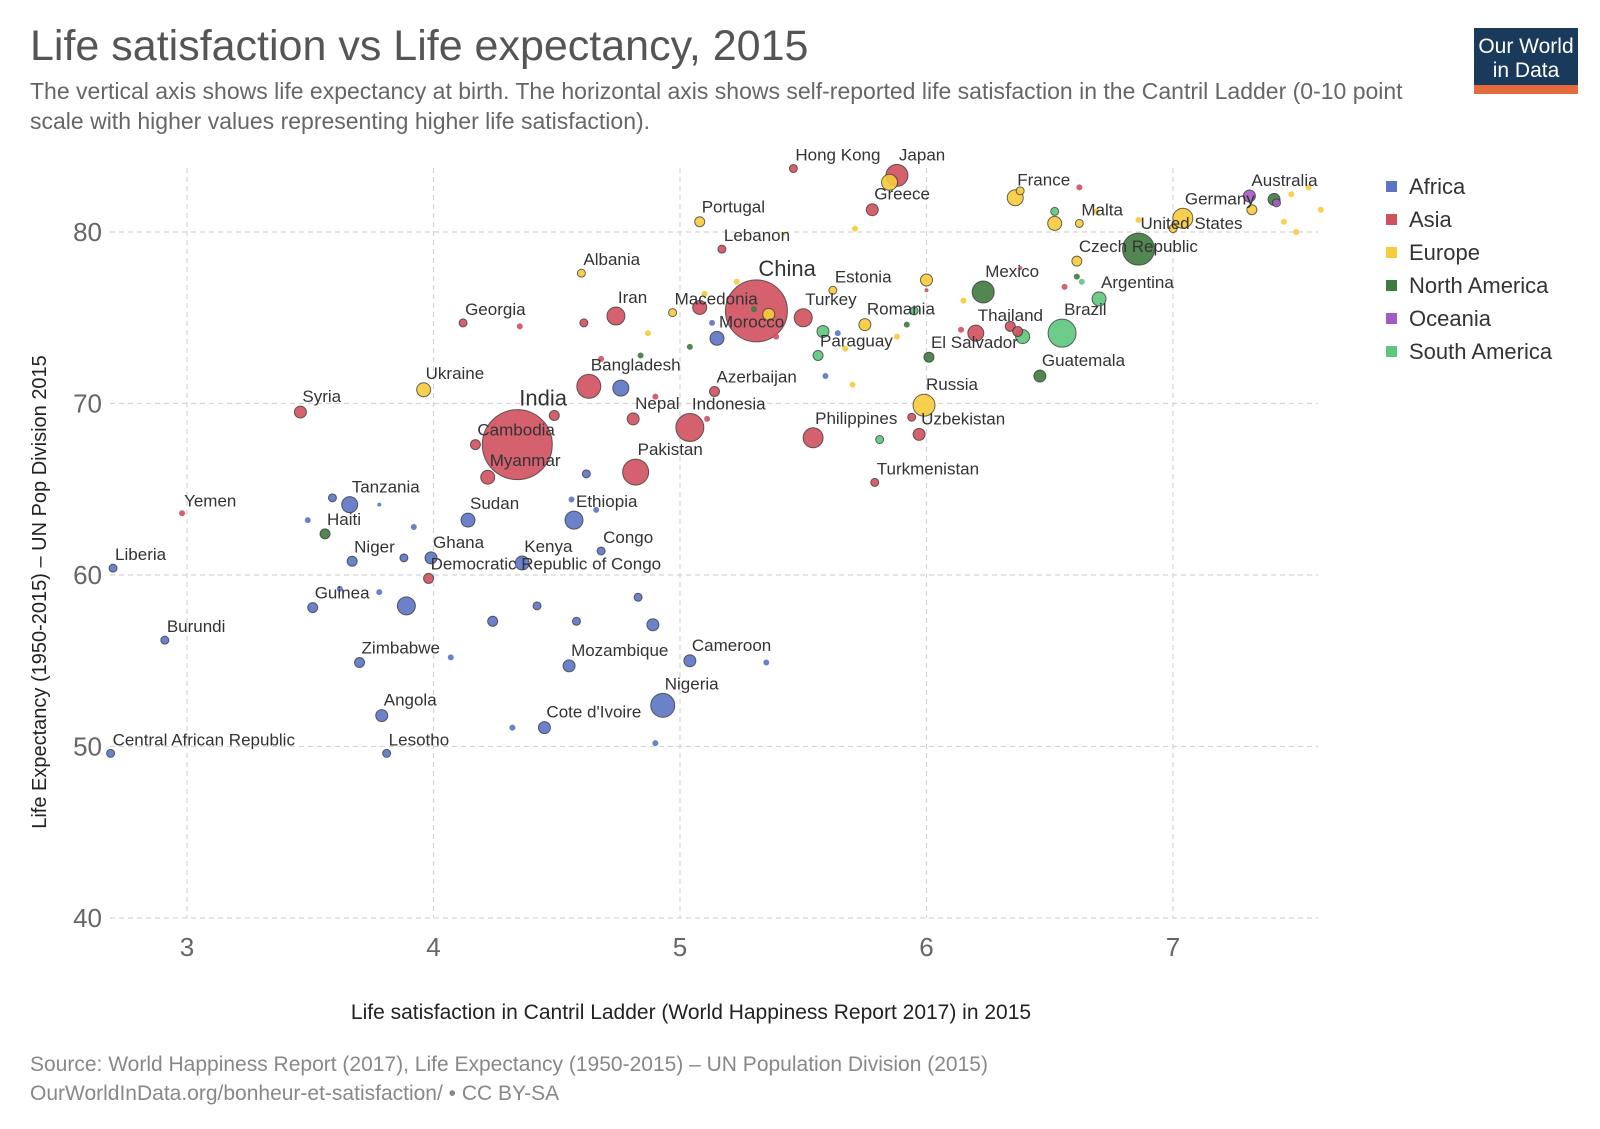 The height and width of the screenshot is (1129, 1600). What do you see at coordinates (1469, 252) in the screenshot?
I see `legend-item: Europe` at bounding box center [1469, 252].